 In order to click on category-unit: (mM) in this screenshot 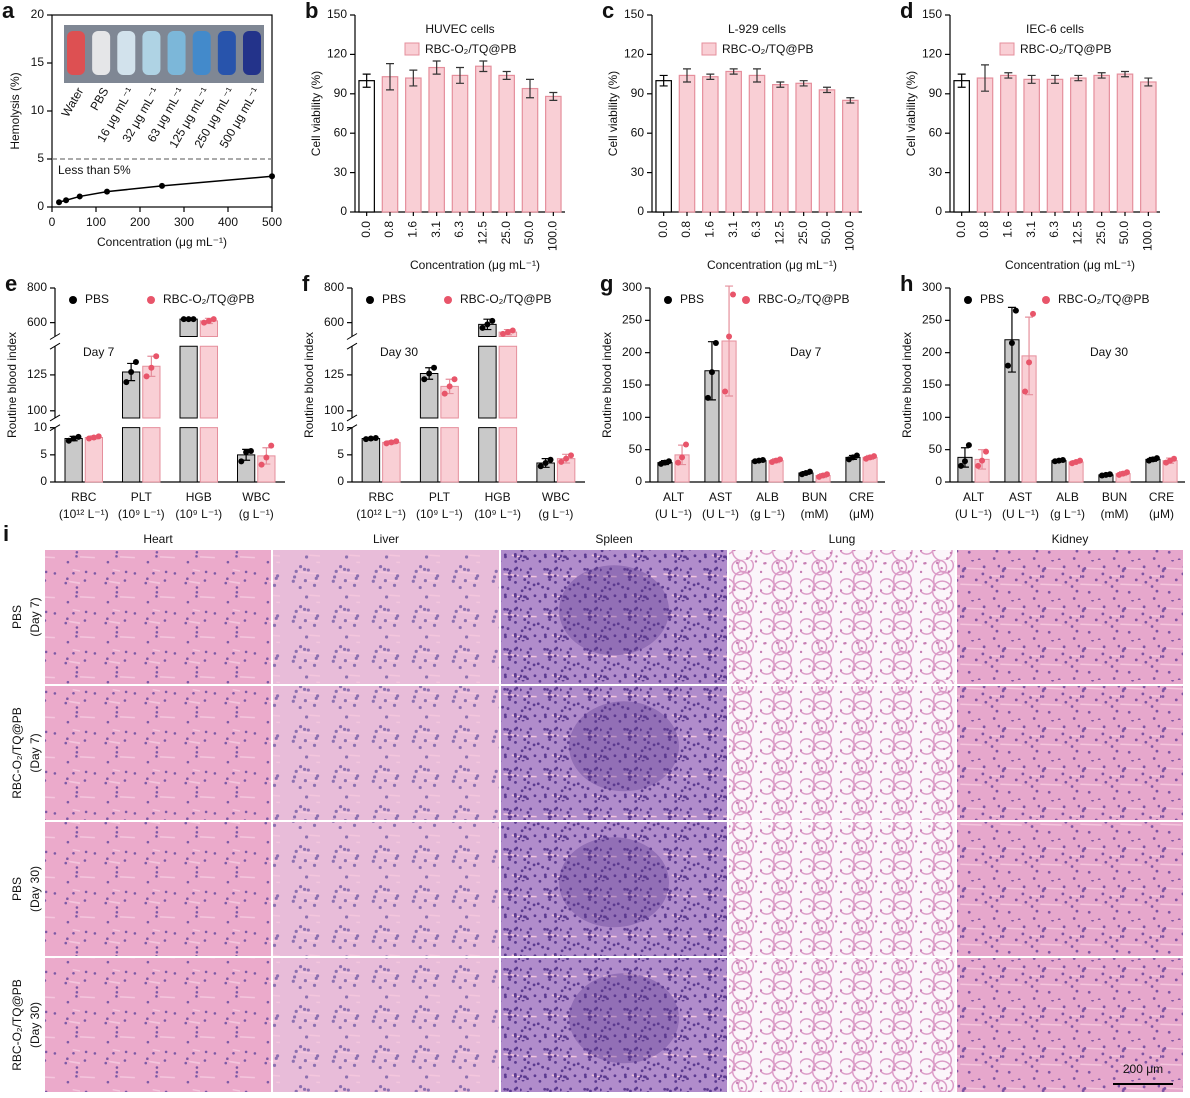, I will do `click(815, 514)`.